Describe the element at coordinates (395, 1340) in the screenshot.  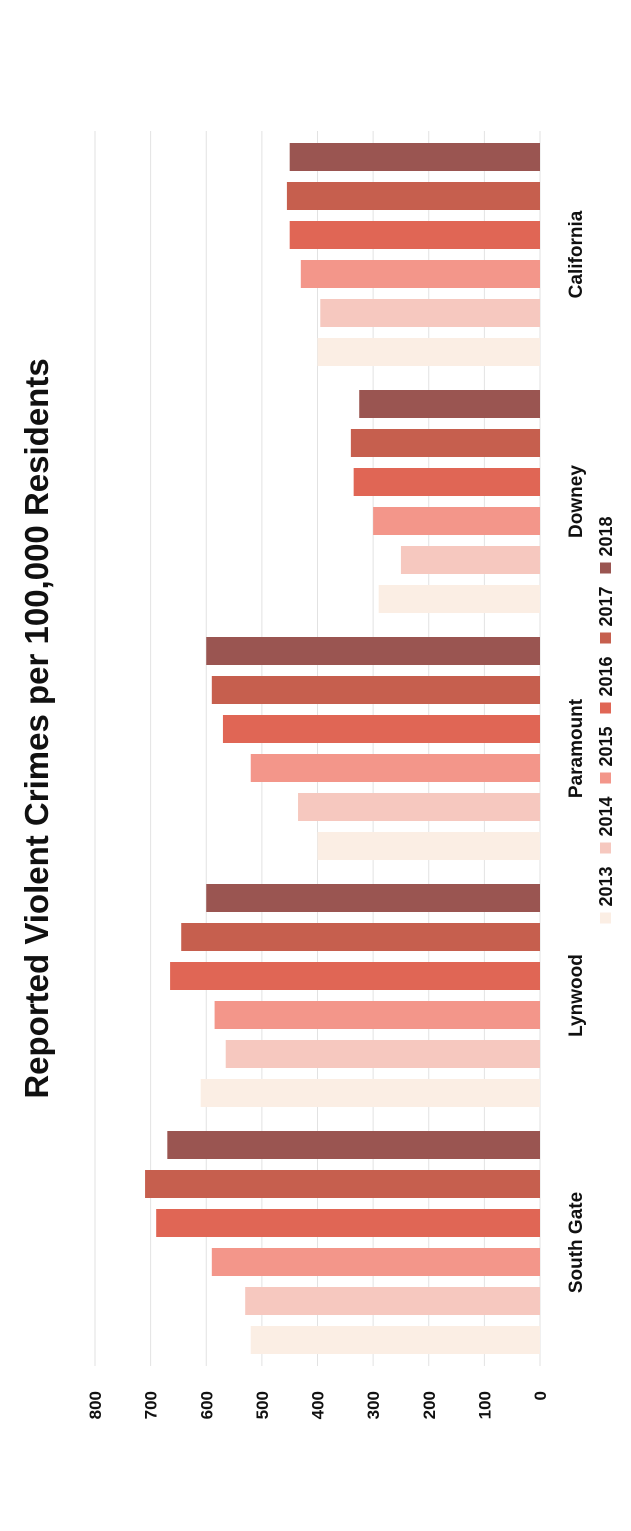
I see `bar-south-gate-2013` at that location.